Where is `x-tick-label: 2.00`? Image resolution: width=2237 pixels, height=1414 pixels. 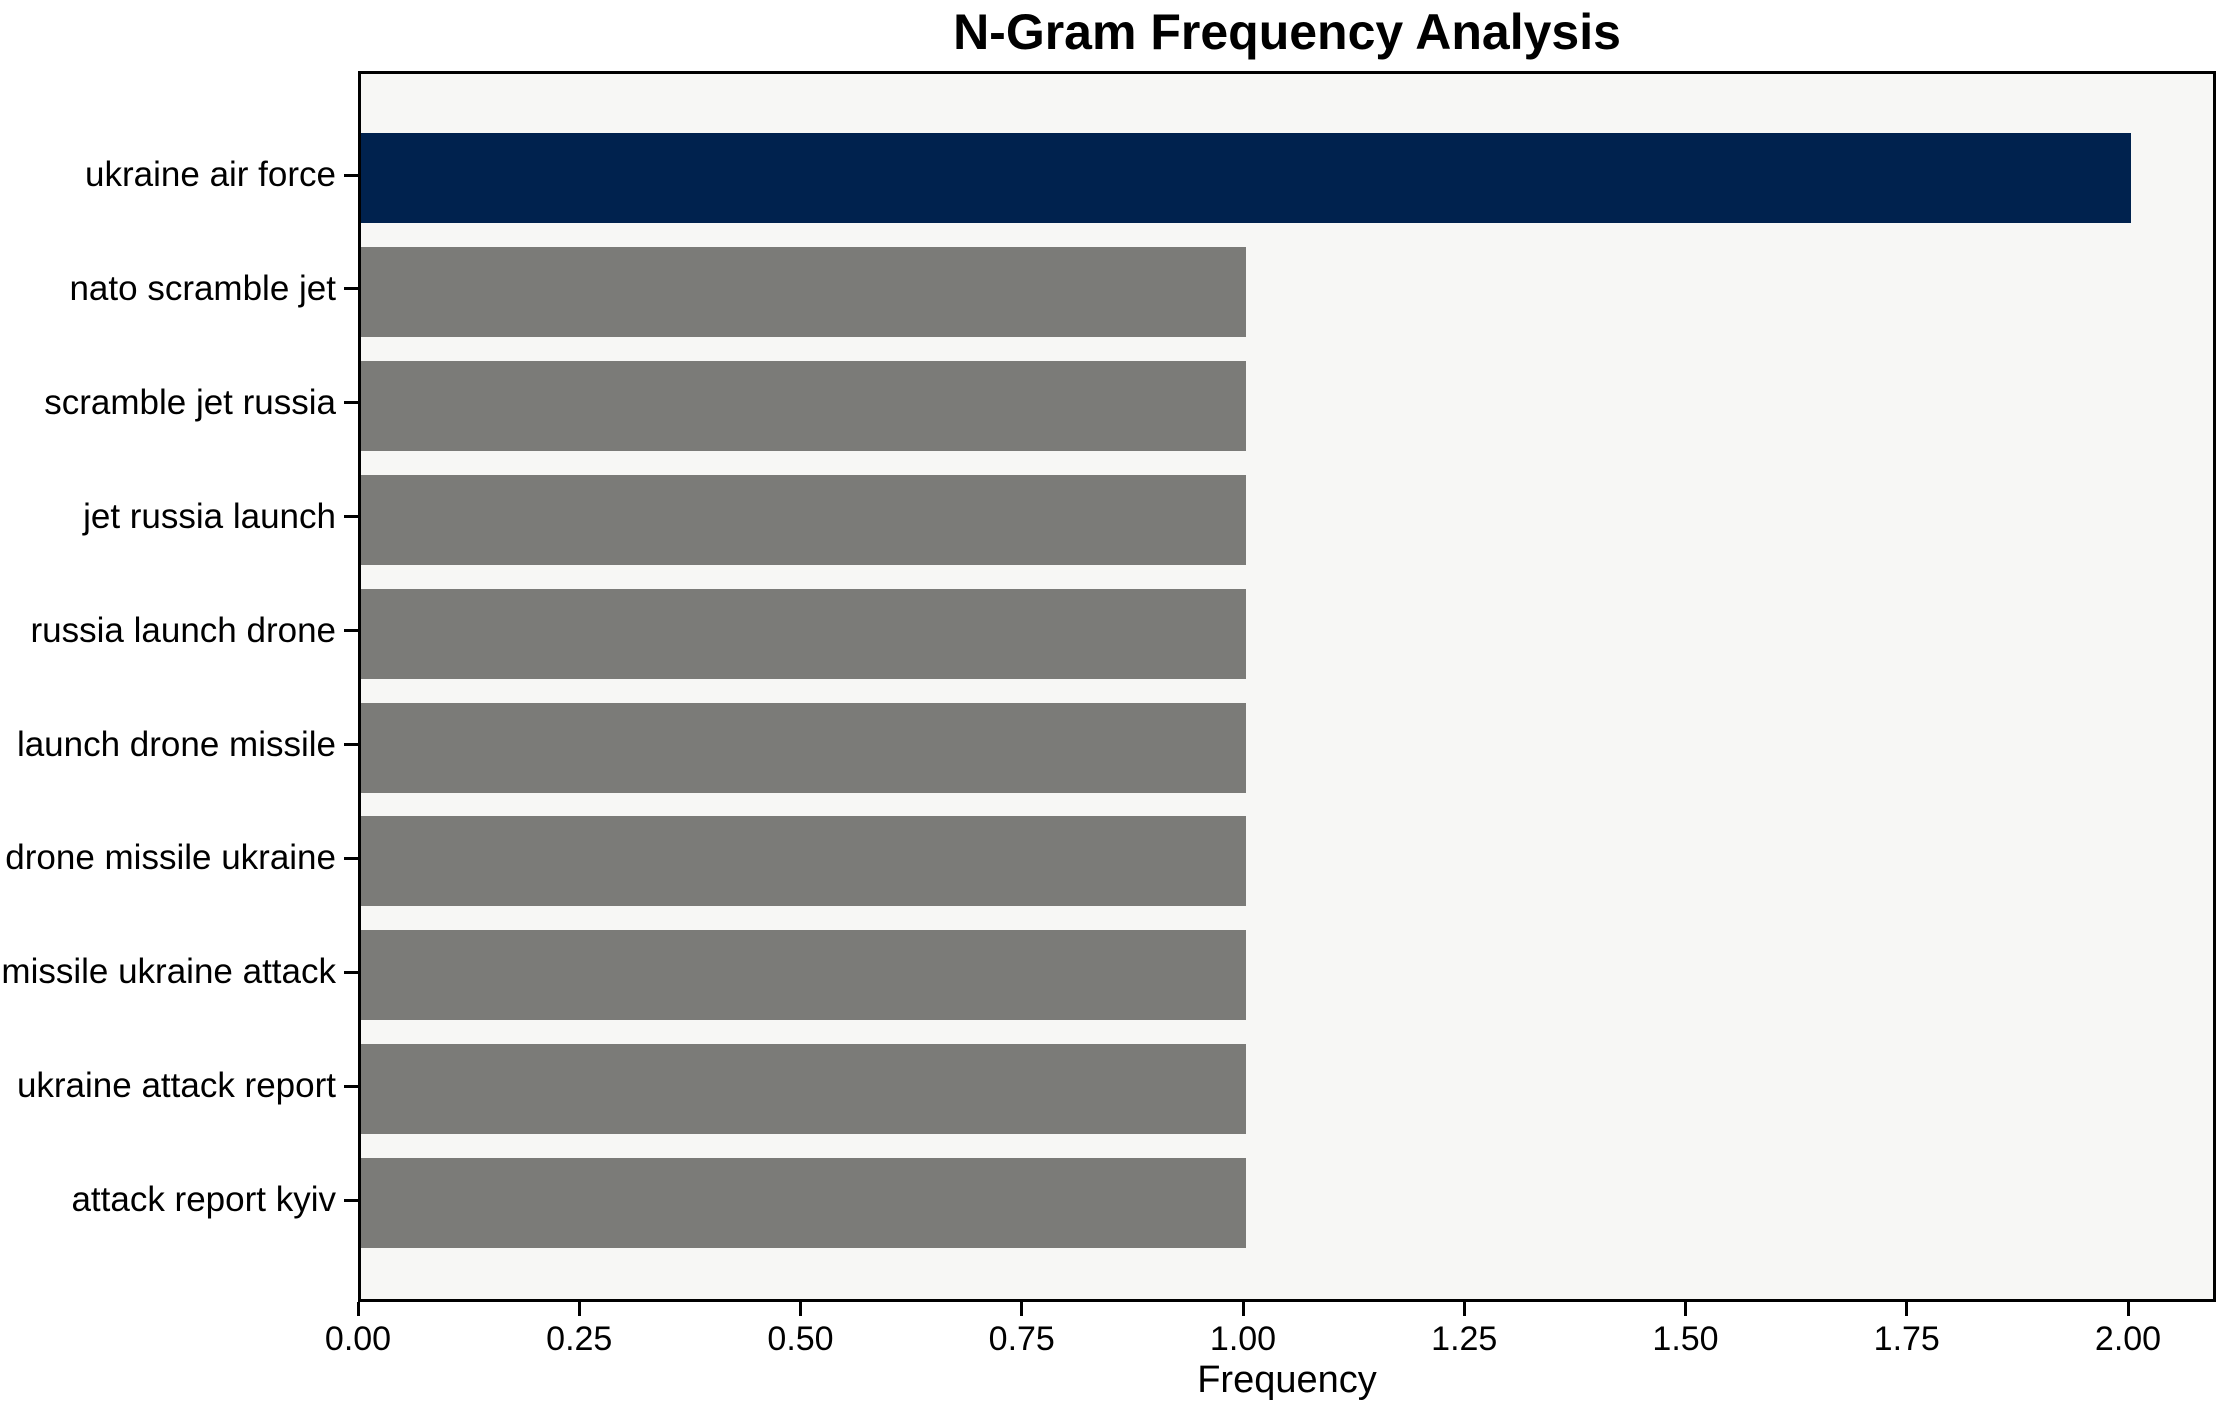 x-tick-label: 2.00 is located at coordinates (2128, 1339).